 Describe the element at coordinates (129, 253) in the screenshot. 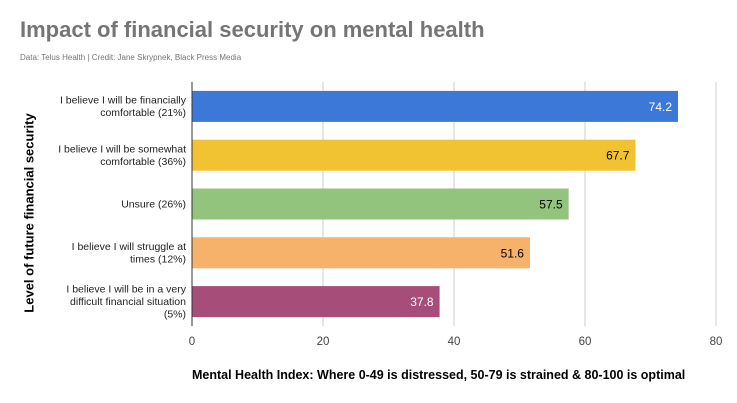

I see `category-label: I believe I will struggle at times (12%)` at that location.